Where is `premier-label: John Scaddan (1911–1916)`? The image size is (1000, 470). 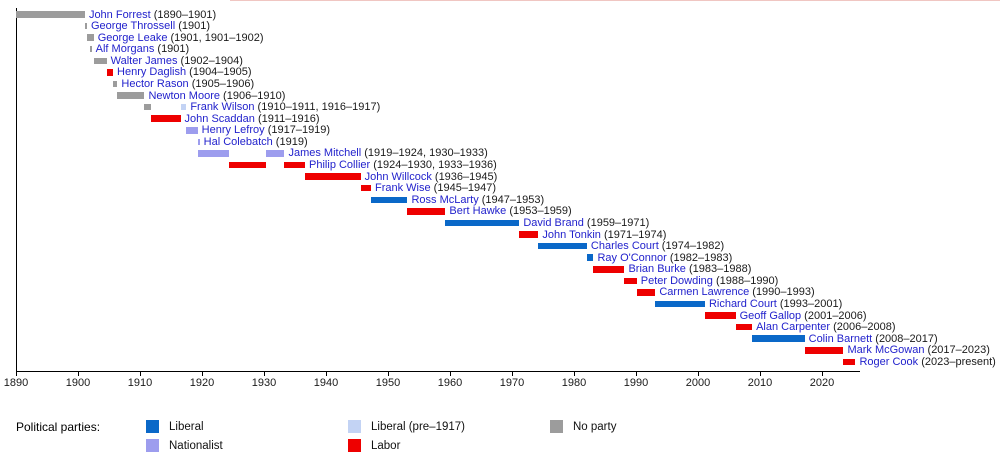 premier-label: John Scaddan (1911–1916) is located at coordinates (252, 119).